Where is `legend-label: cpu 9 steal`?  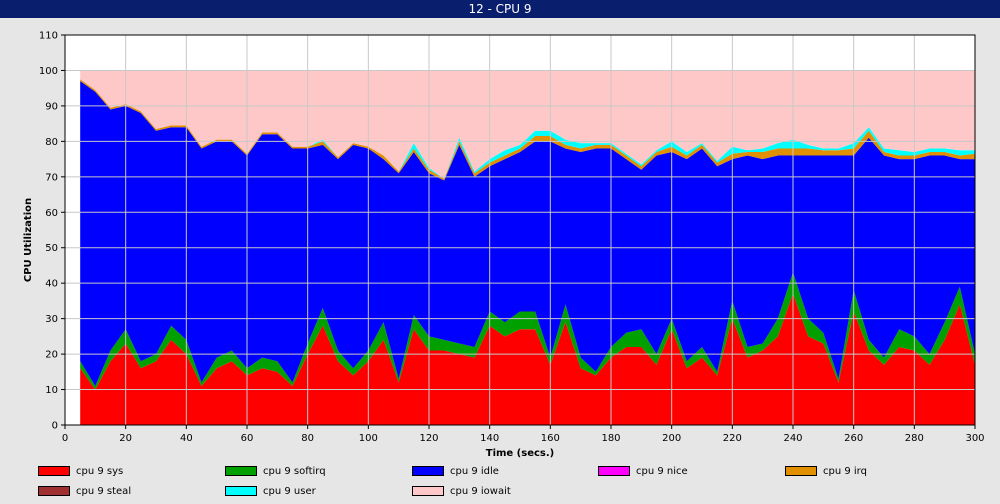
legend-label: cpu 9 steal is located at coordinates (104, 491).